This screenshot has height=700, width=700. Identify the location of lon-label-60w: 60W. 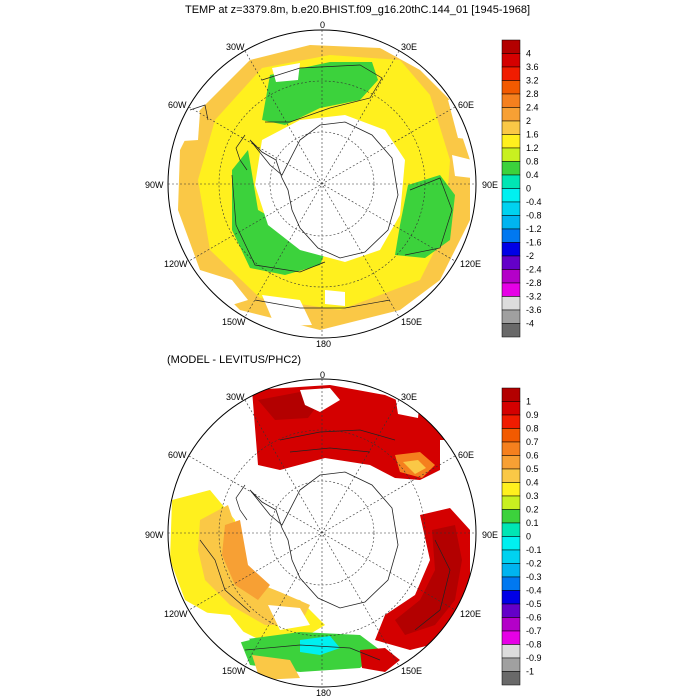
(177, 105).